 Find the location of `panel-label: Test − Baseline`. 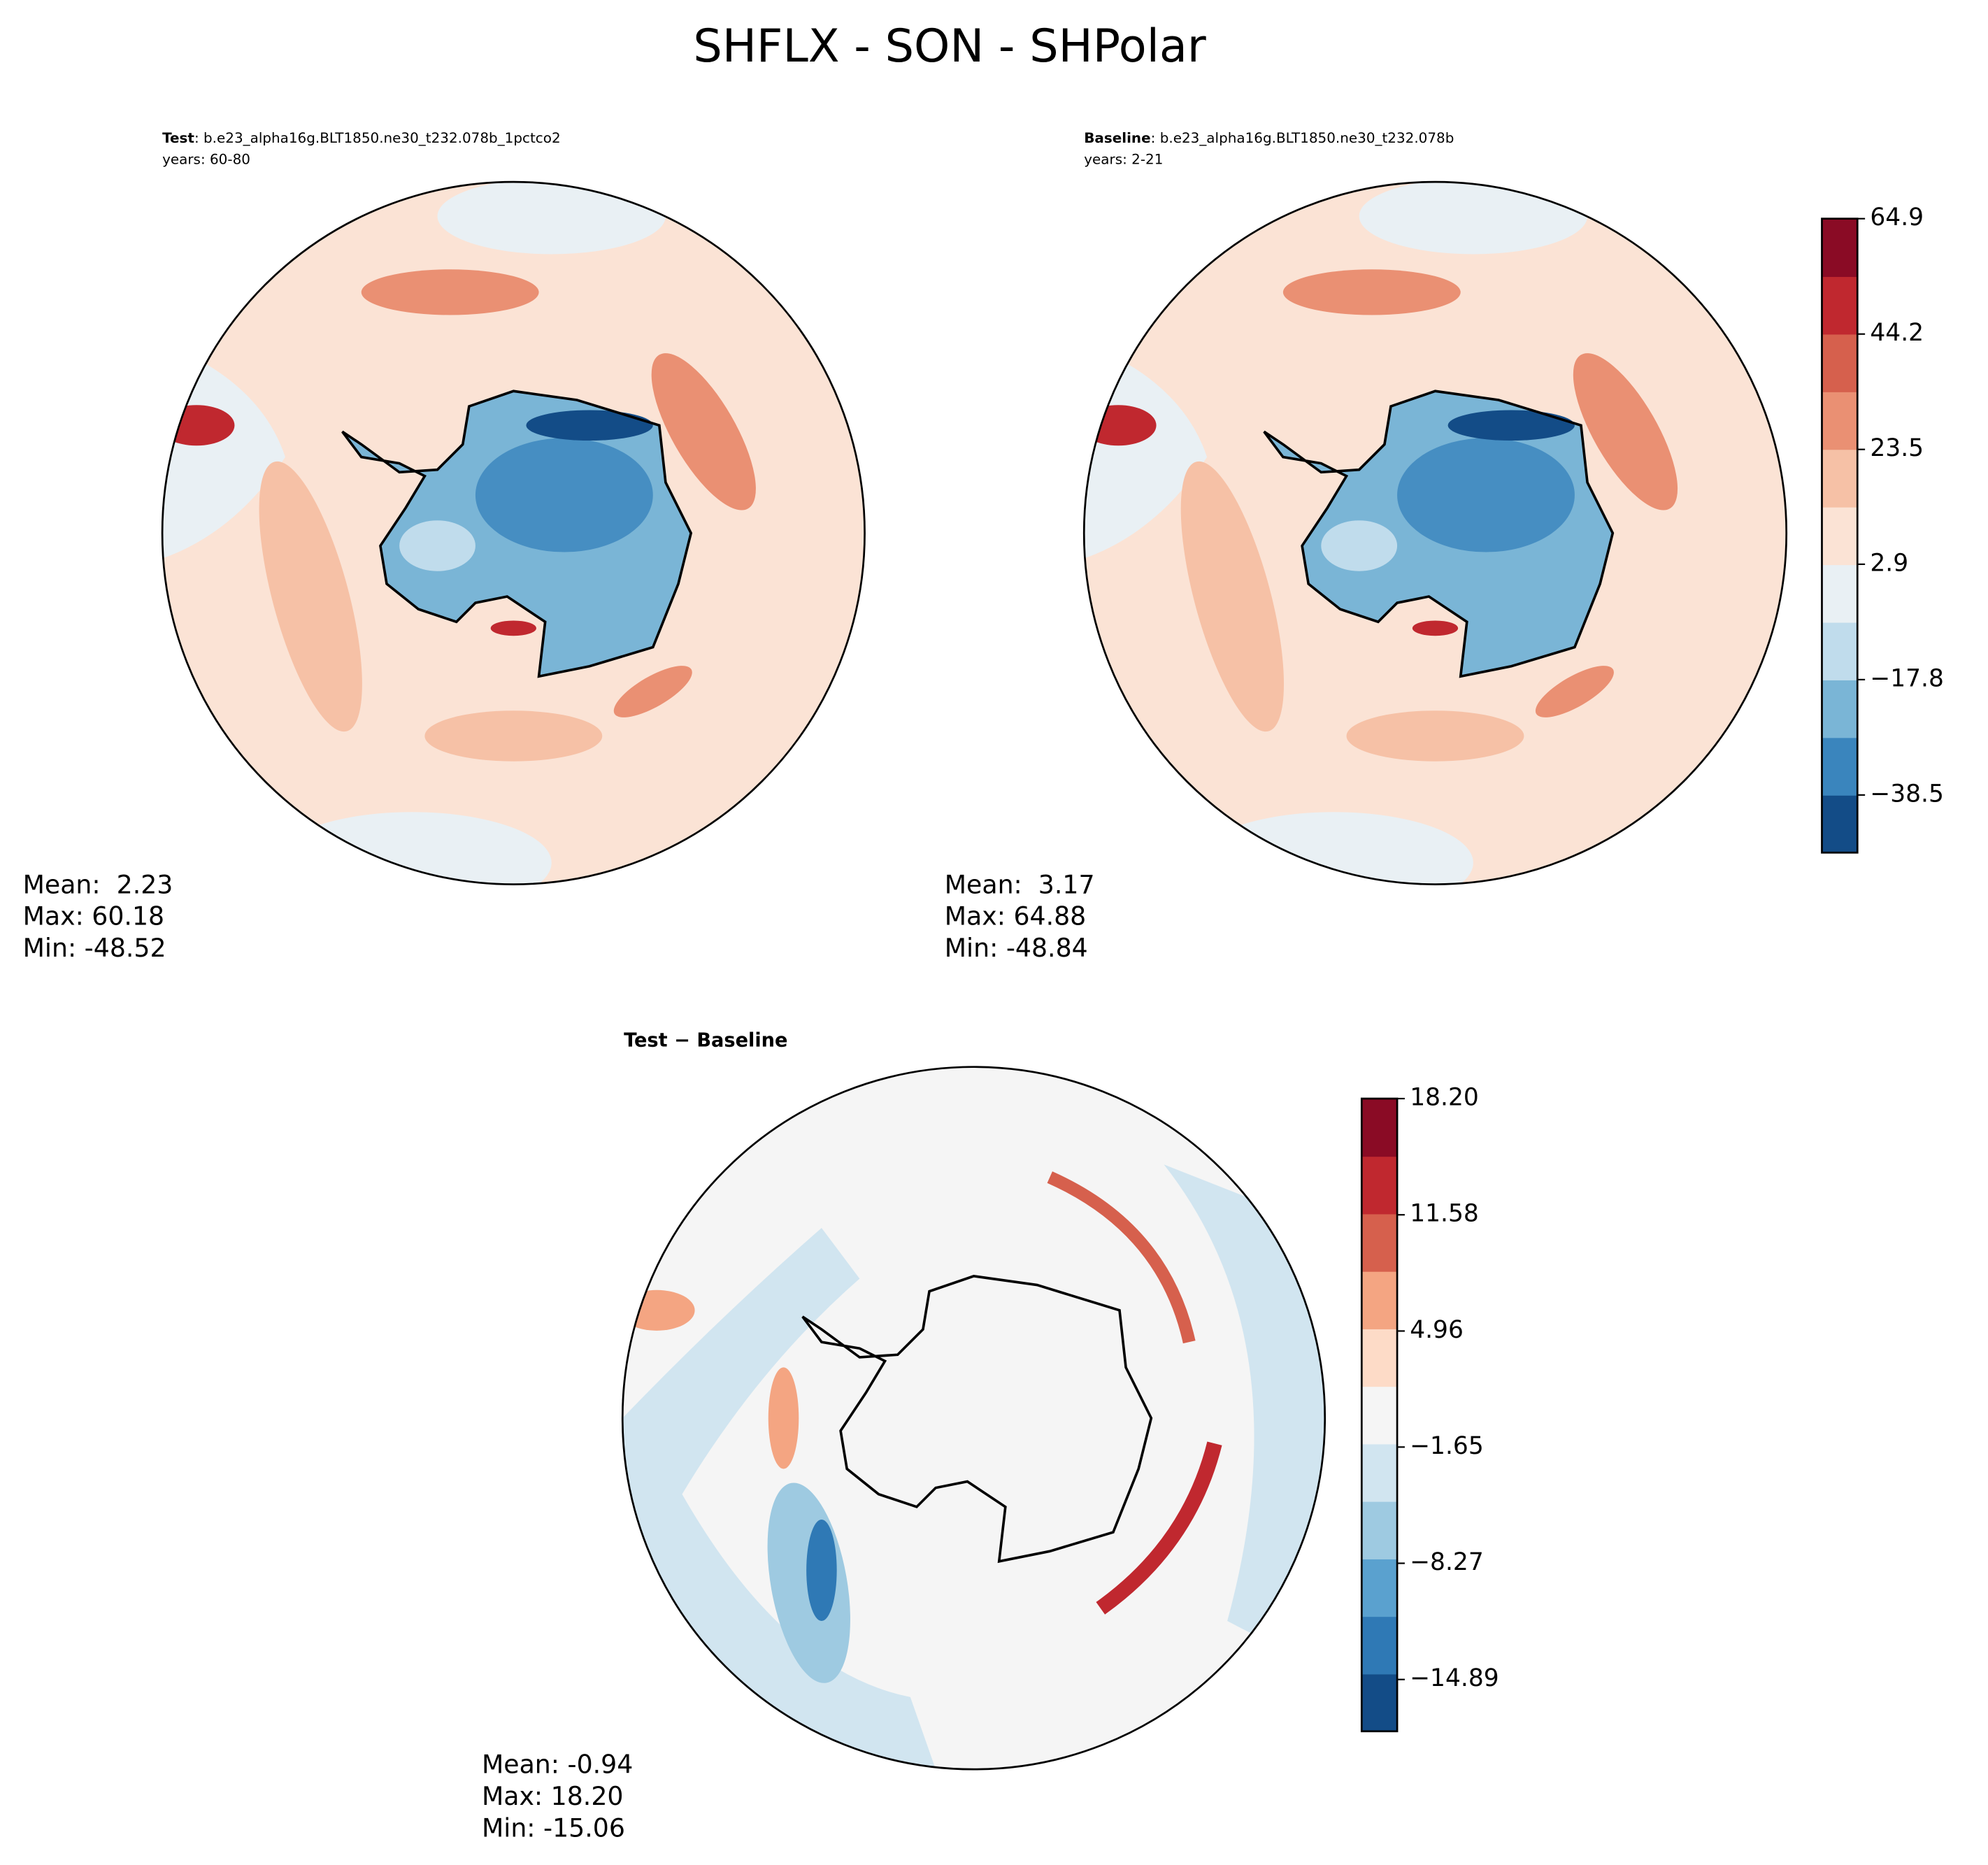

panel-label: Test − Baseline is located at coordinates (705, 1041).